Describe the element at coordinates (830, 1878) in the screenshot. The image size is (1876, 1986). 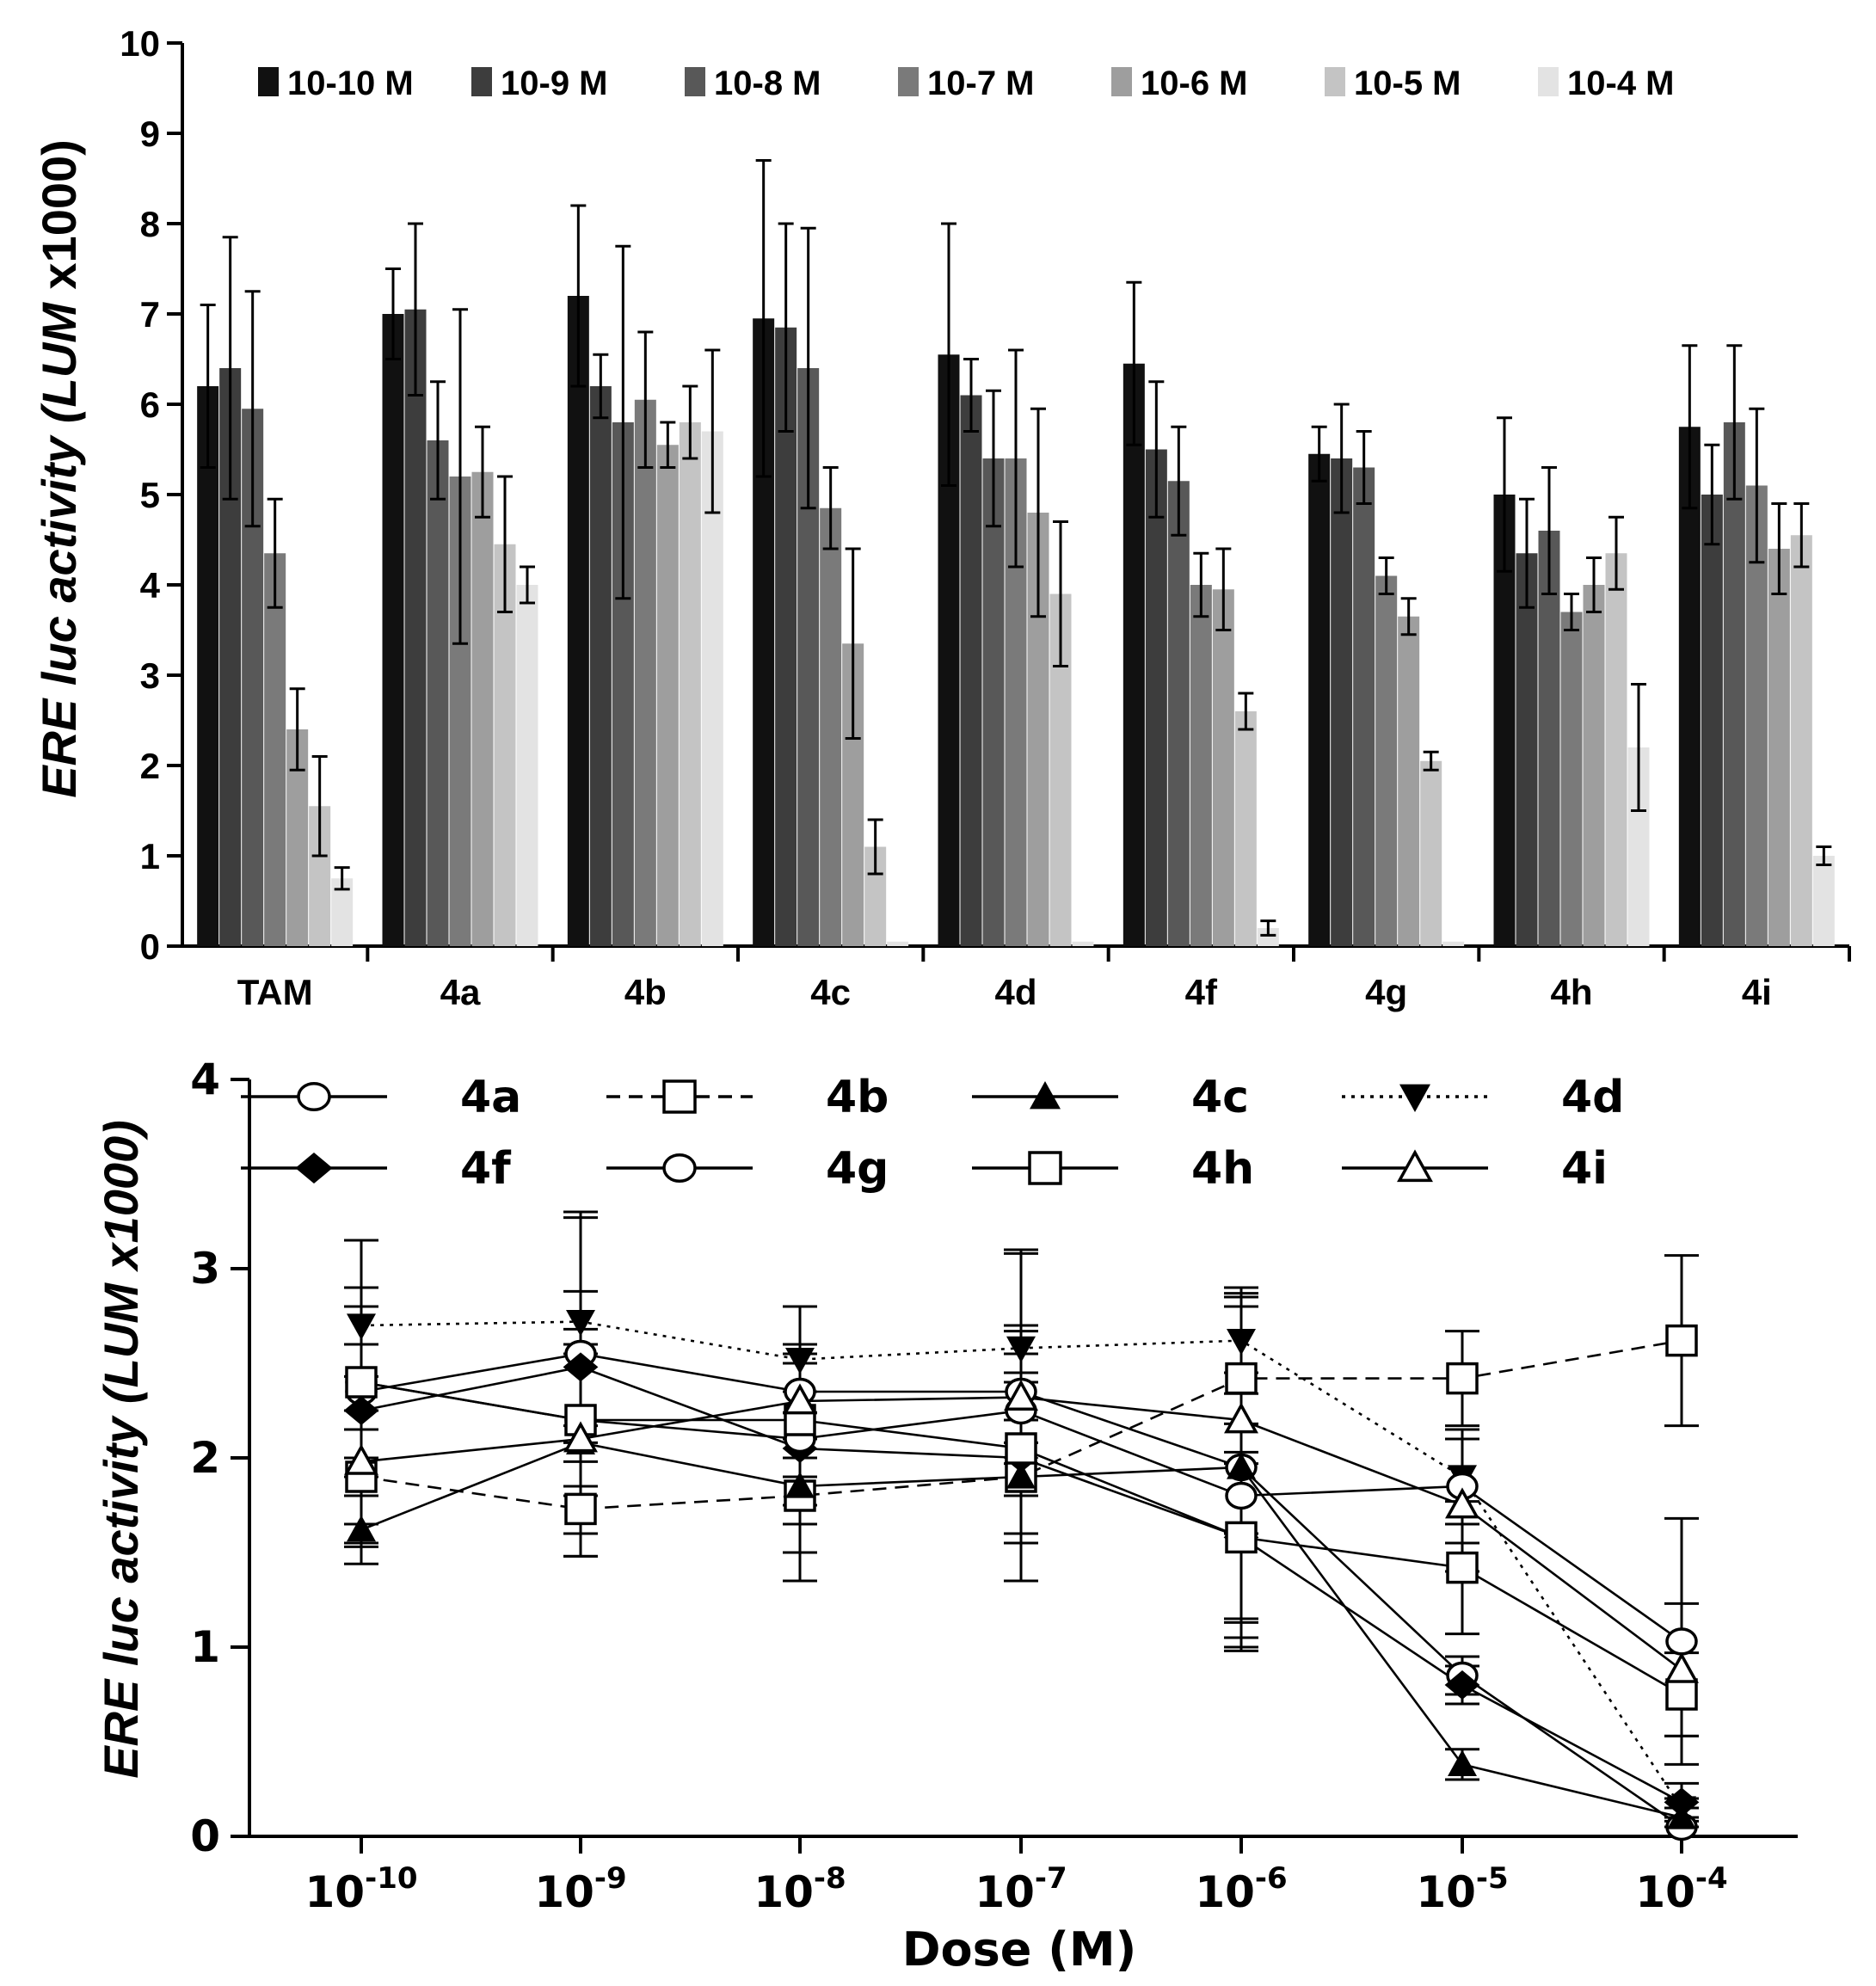
I see `tick-exponent: -8` at that location.